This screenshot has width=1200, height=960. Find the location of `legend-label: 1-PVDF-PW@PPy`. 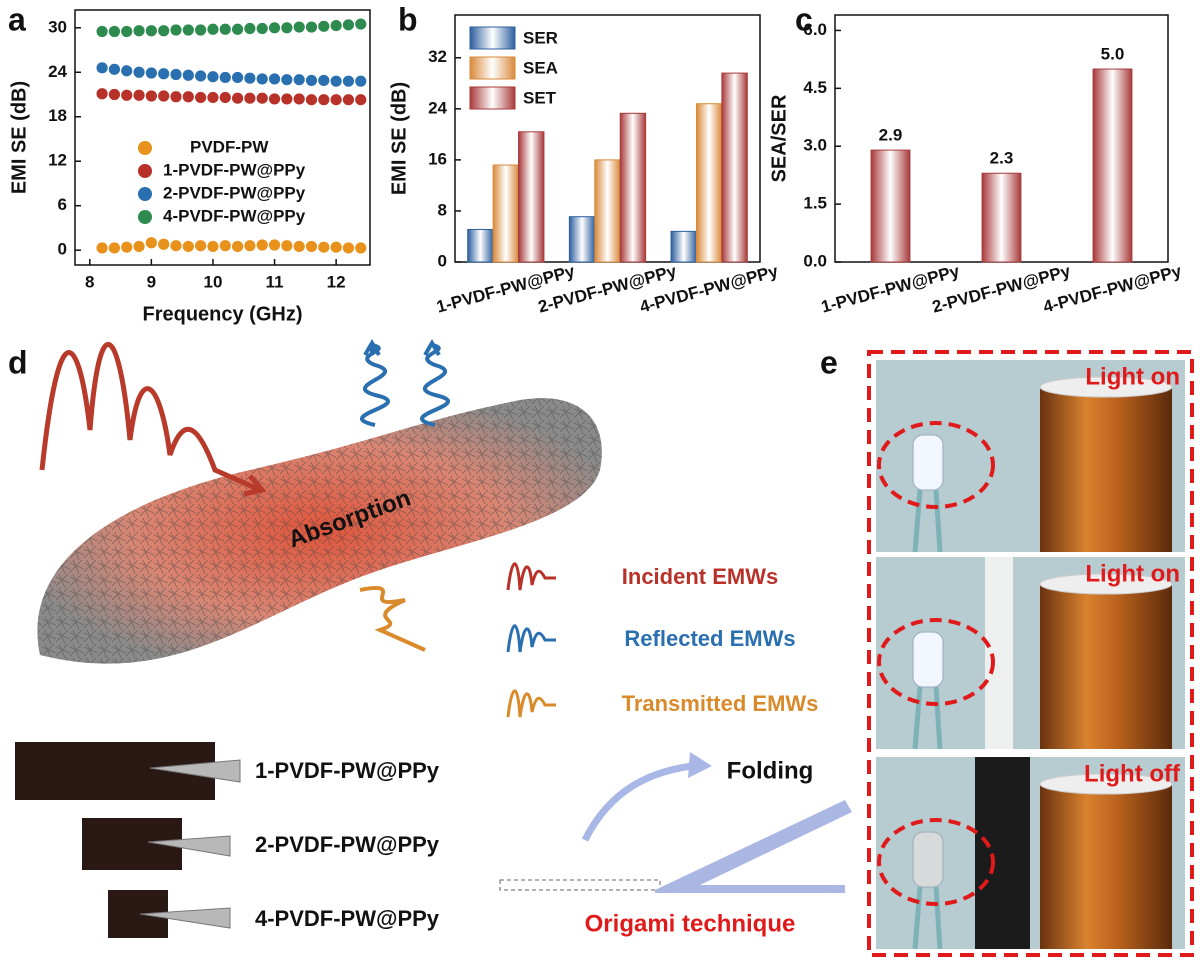

legend-label: 1-PVDF-PW@PPy is located at coordinates (234, 169).